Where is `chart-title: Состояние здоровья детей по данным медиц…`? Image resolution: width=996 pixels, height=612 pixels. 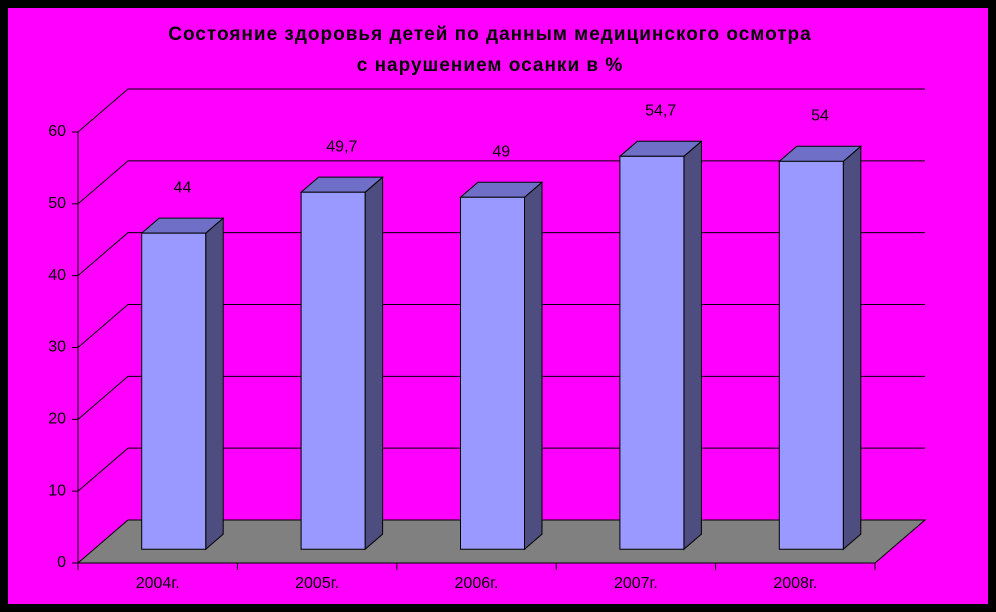
chart-title: Состояние здоровья детей по данным медиц… is located at coordinates (489, 34).